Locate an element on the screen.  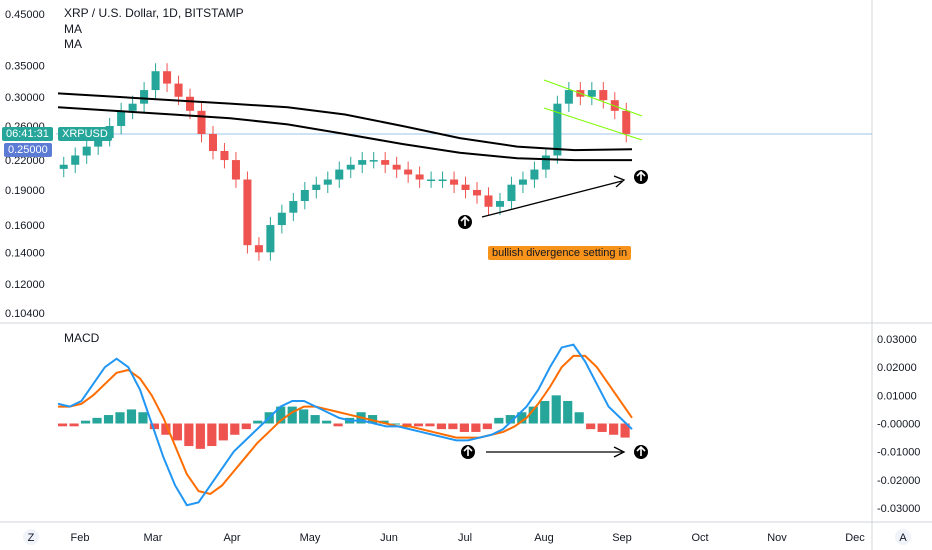
price-divergence-line is located at coordinates (552, 199).